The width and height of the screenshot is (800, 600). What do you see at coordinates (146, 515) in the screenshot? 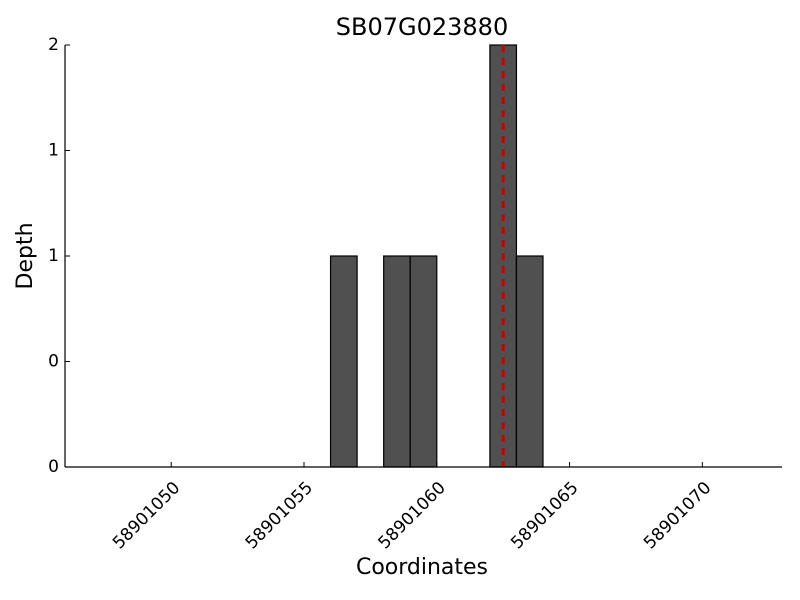
I see `x-tick-label: 58901050` at bounding box center [146, 515].